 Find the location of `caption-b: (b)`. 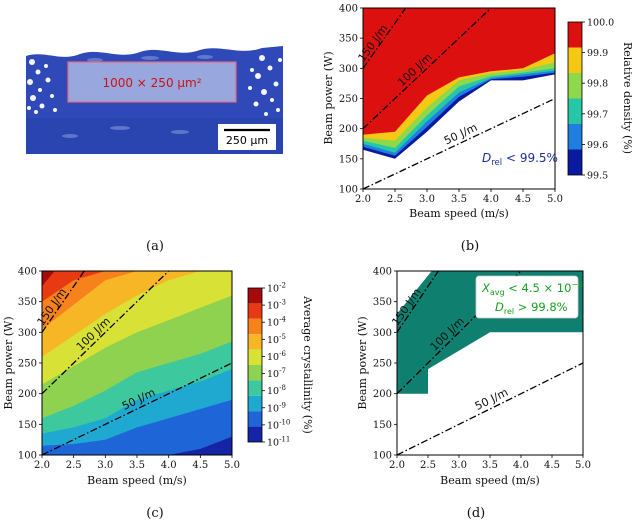

caption-b: (b) is located at coordinates (470, 246).